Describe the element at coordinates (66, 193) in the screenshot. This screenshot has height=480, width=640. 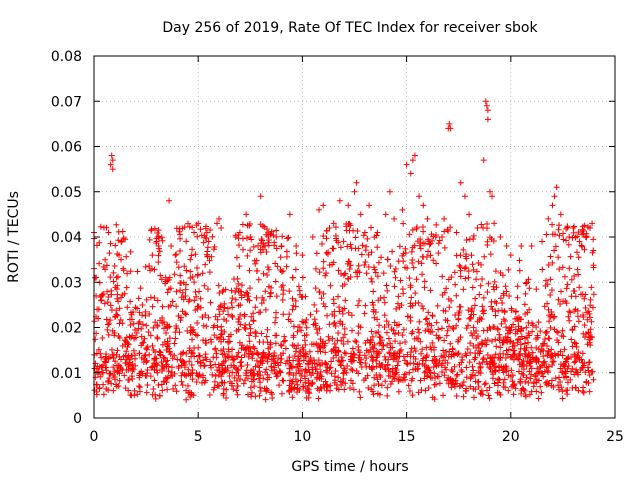
I see `y-tick-label: 0.05` at that location.